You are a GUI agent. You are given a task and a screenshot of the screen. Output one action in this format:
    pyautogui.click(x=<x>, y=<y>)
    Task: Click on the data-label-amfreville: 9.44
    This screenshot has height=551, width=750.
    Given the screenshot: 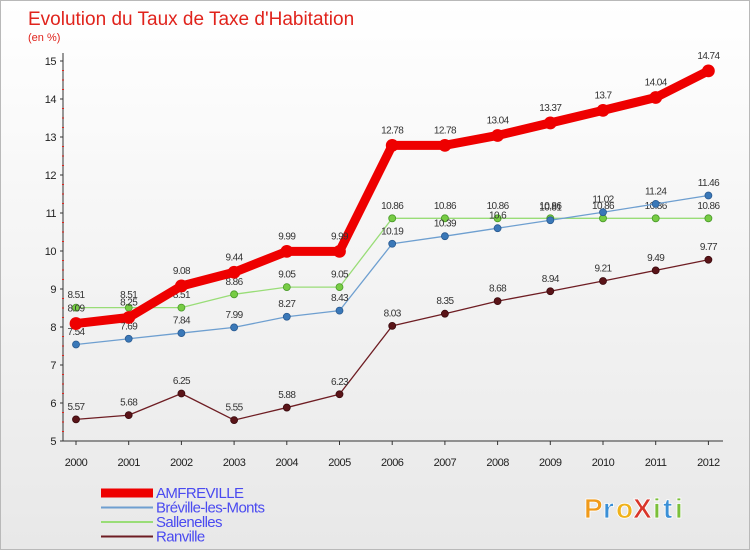 What is the action you would take?
    pyautogui.click(x=235, y=257)
    